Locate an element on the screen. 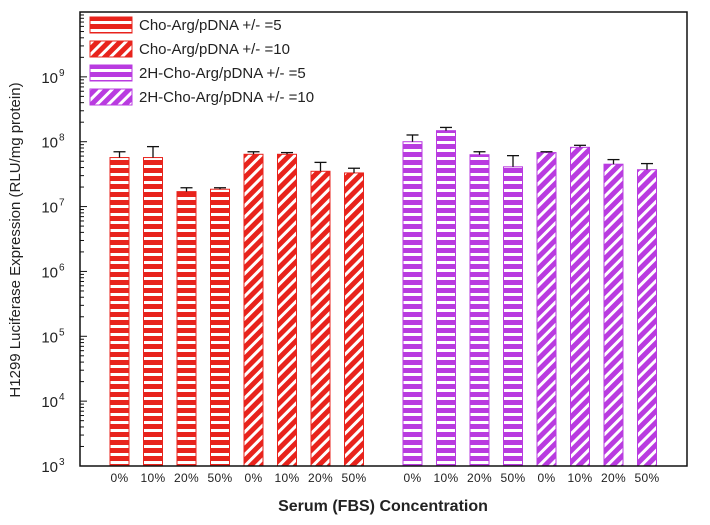  x-axis-title: Serum (FBS) Concentration is located at coordinates (383, 506).